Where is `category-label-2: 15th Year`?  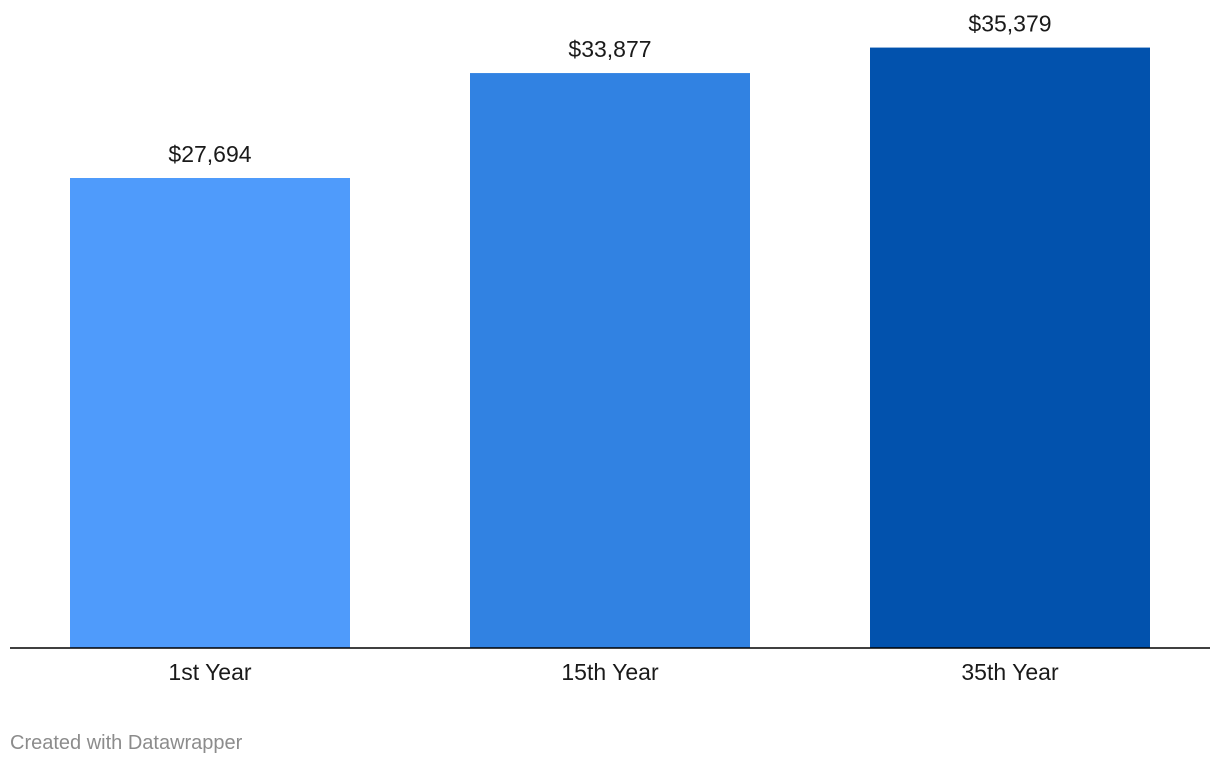 category-label-2: 15th Year is located at coordinates (610, 672).